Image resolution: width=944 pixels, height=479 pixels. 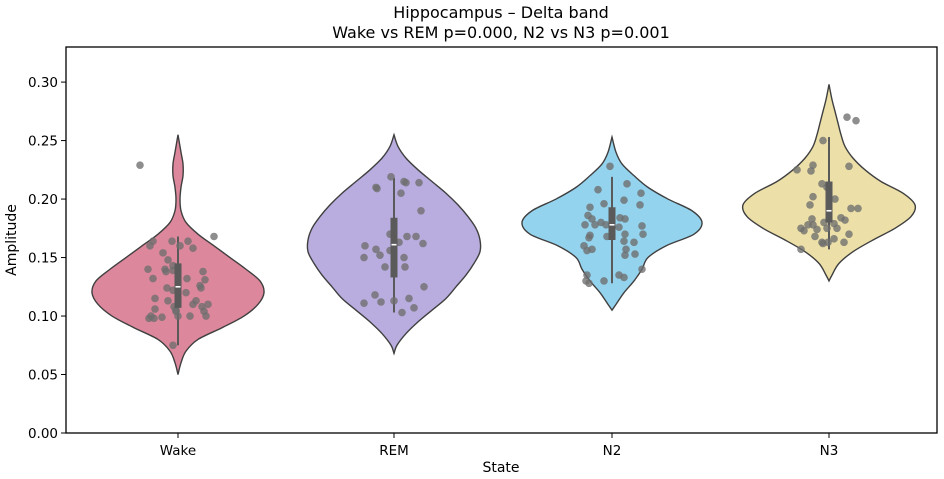 I want to click on x-tick-label-n3: N3, so click(x=829, y=451).